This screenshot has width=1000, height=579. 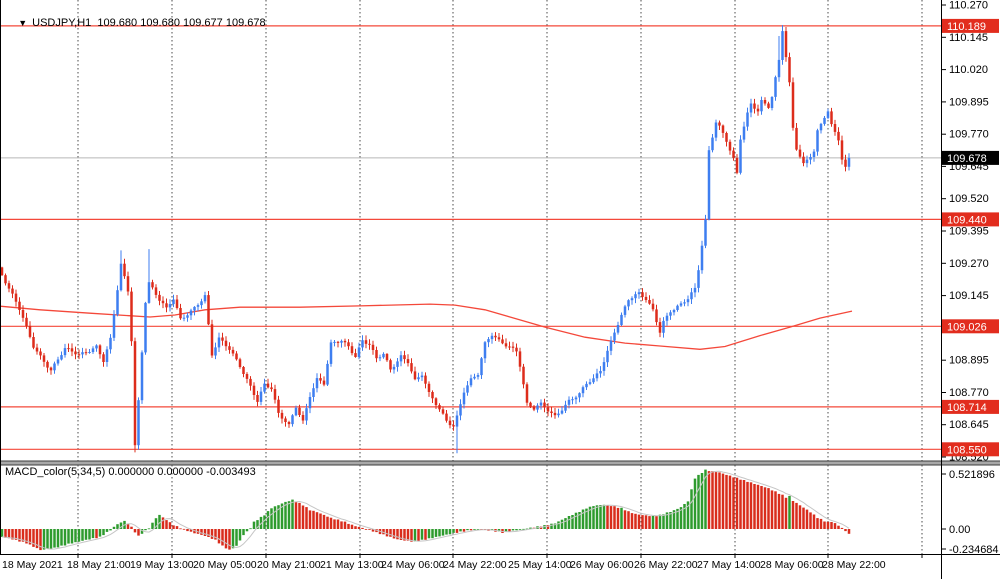 What do you see at coordinates (352, 565) in the screenshot?
I see `time-axis-label: 21 May 13:00` at bounding box center [352, 565].